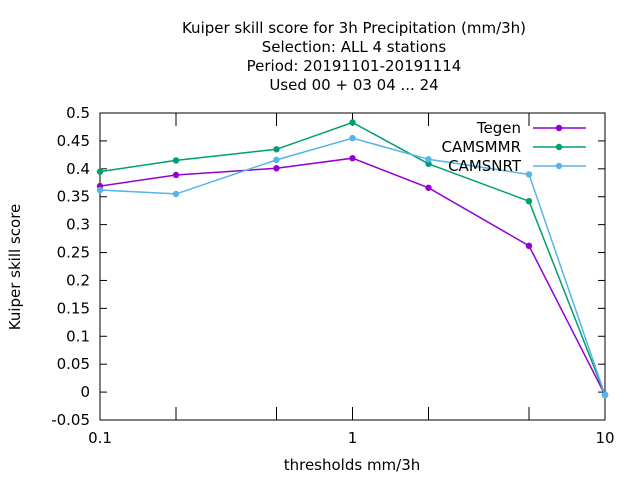 Image resolution: width=640 pixels, height=480 pixels. I want to click on legend-marker-camsnrt, so click(559, 166).